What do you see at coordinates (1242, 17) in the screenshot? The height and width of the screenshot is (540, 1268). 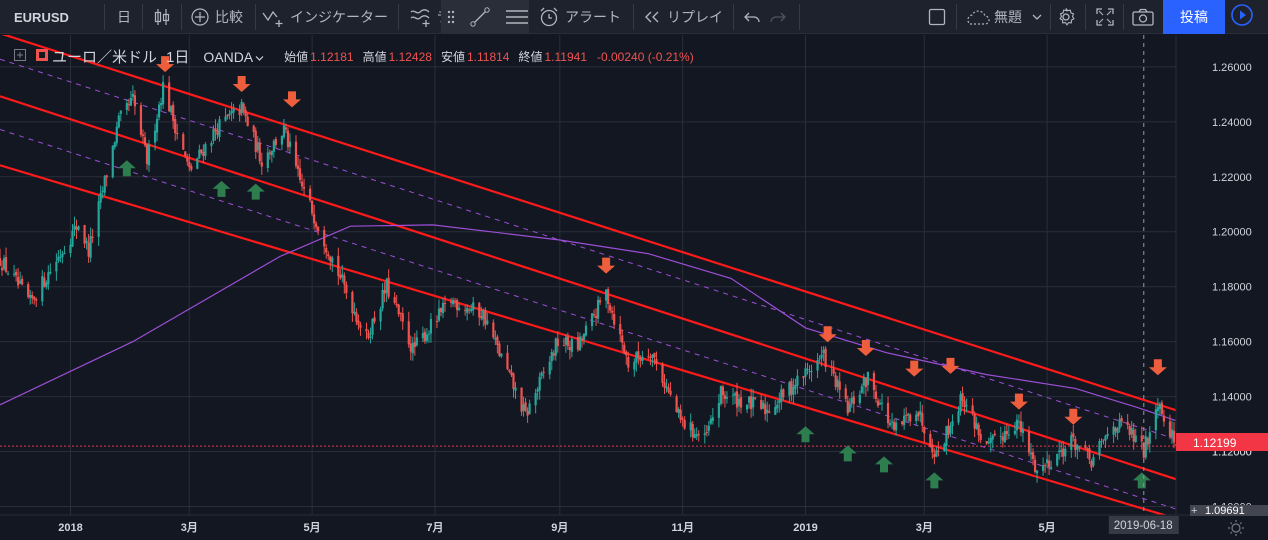 I see `play-button` at bounding box center [1242, 17].